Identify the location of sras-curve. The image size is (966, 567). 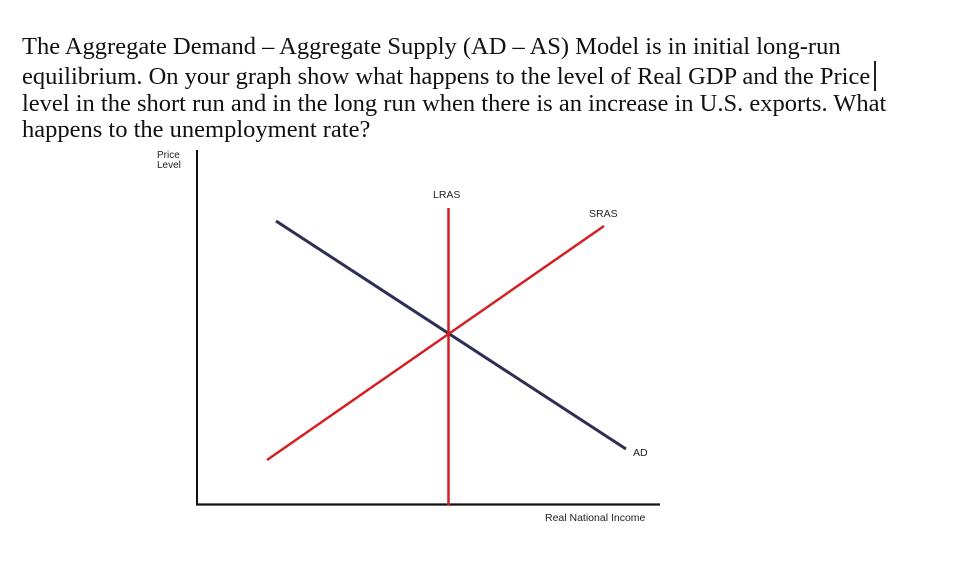
(435, 343).